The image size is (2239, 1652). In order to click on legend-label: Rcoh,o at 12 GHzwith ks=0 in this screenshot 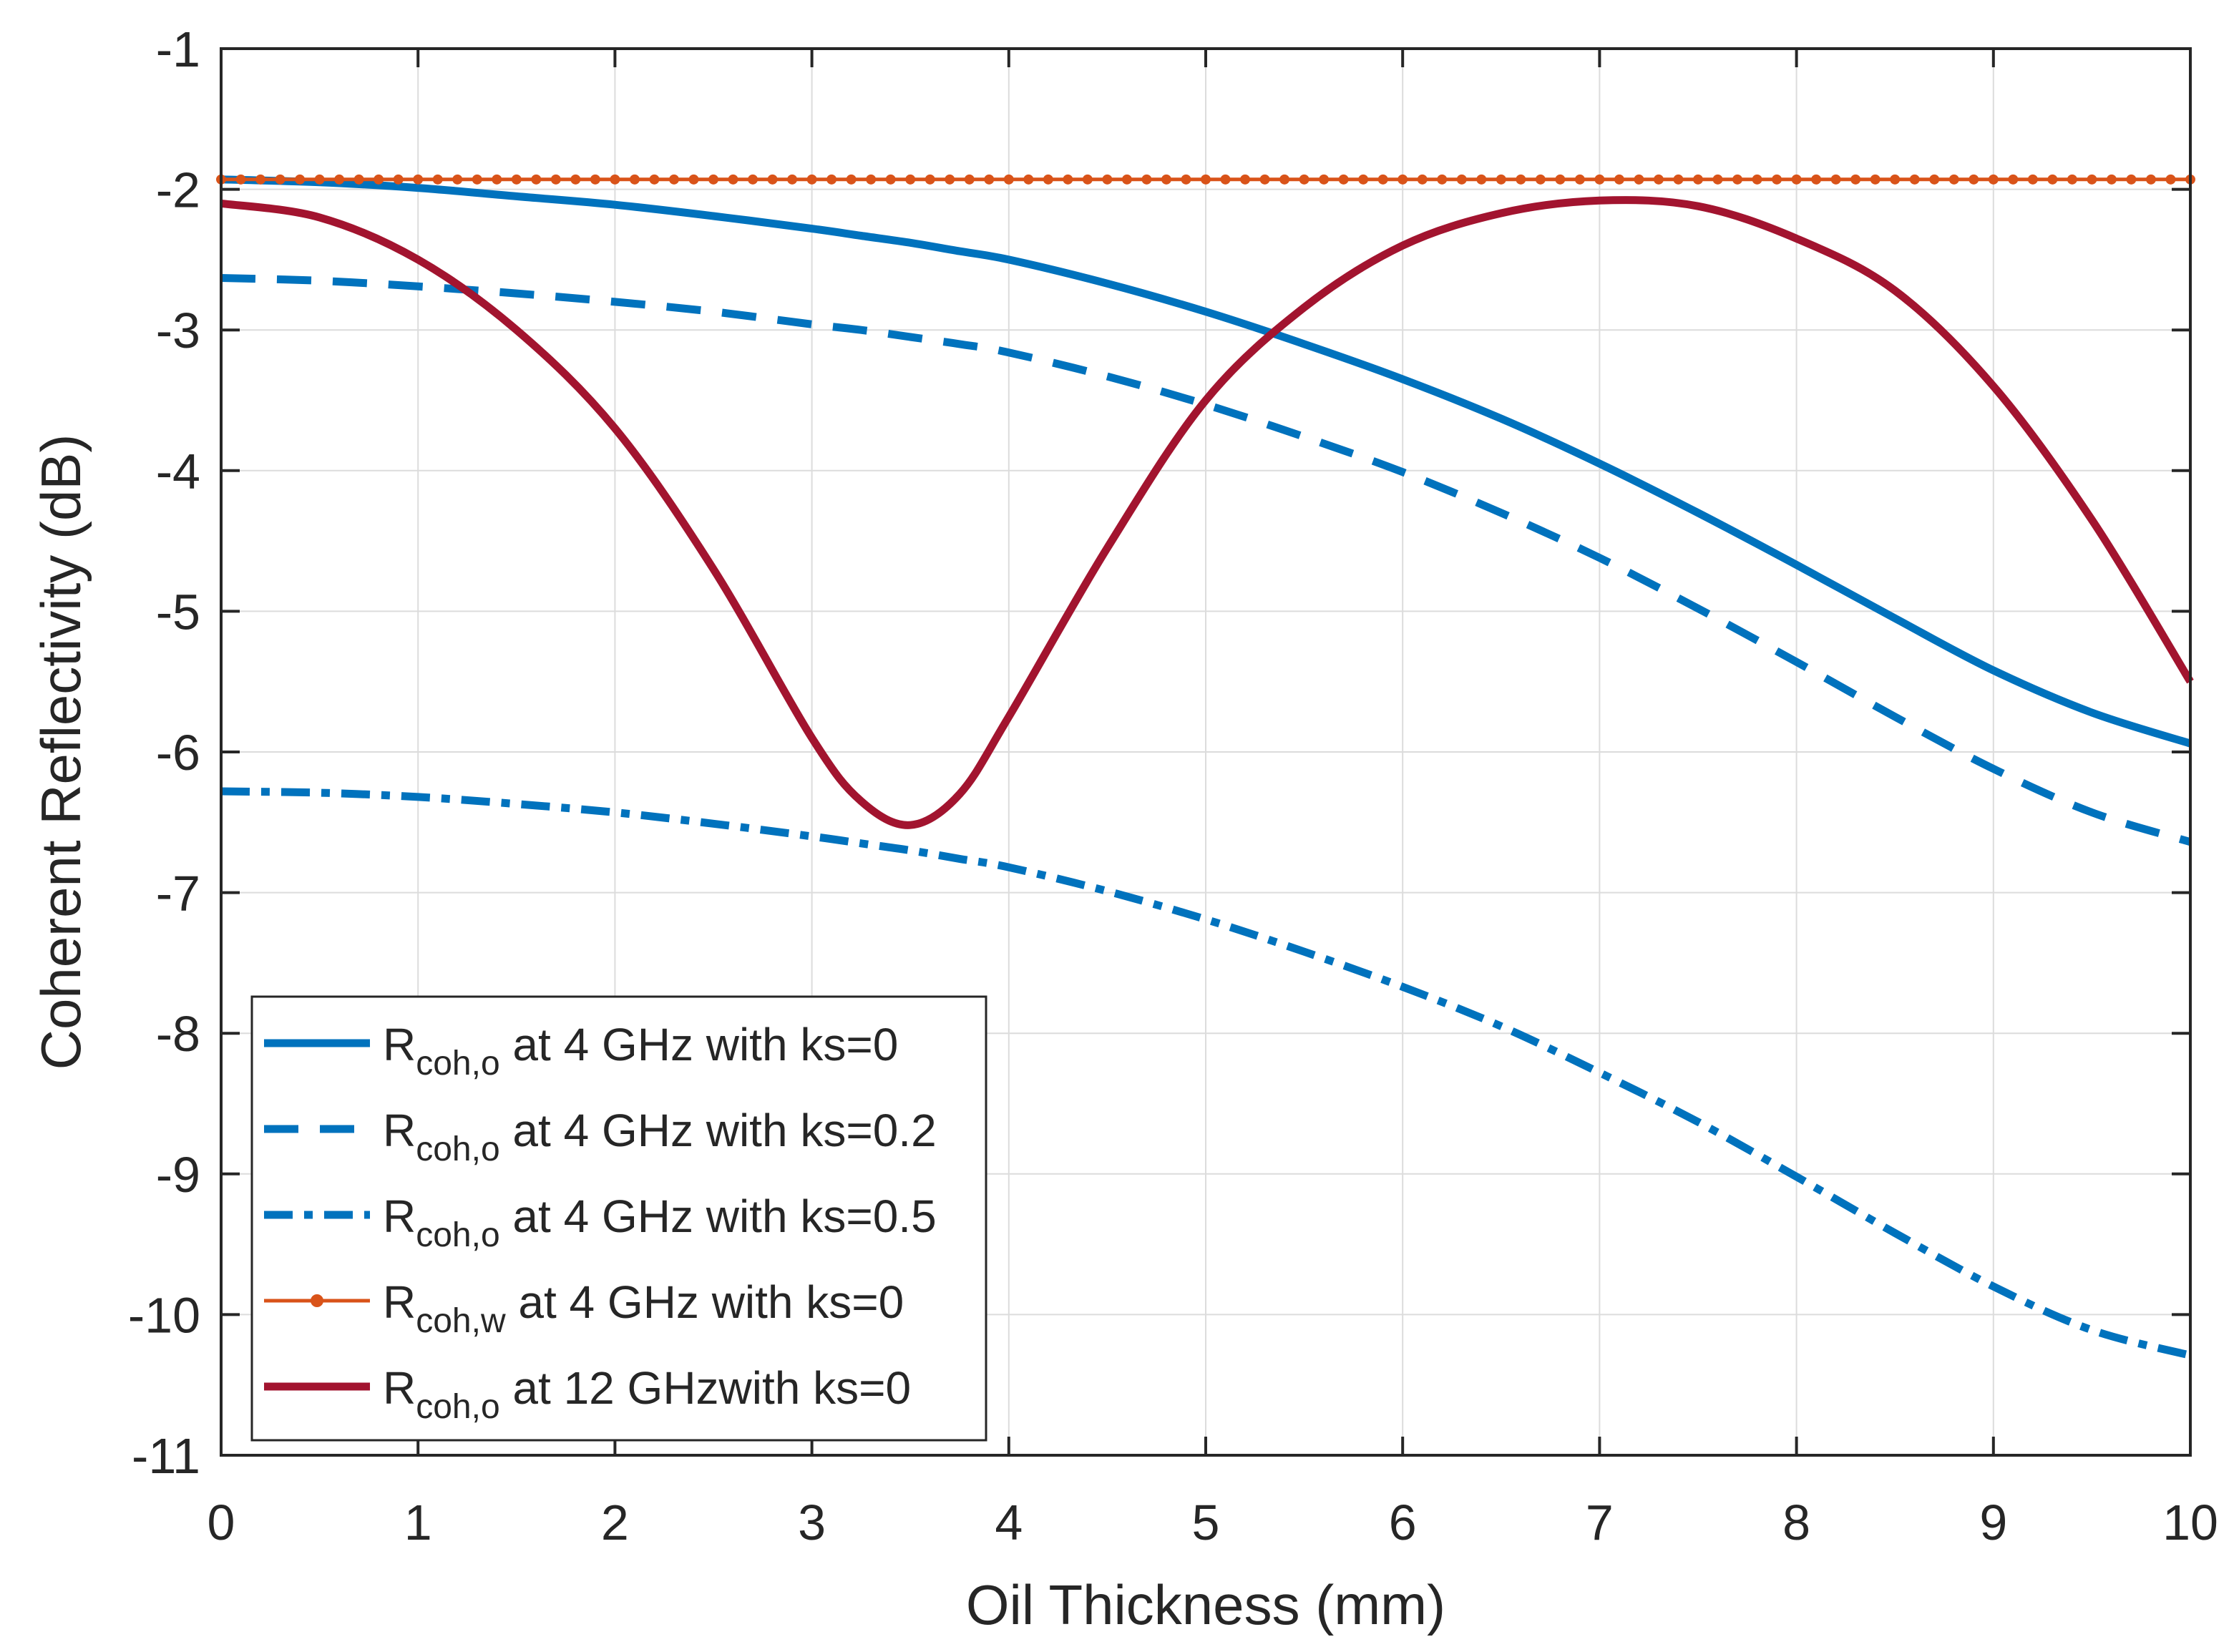, I will do `click(647, 1394)`.